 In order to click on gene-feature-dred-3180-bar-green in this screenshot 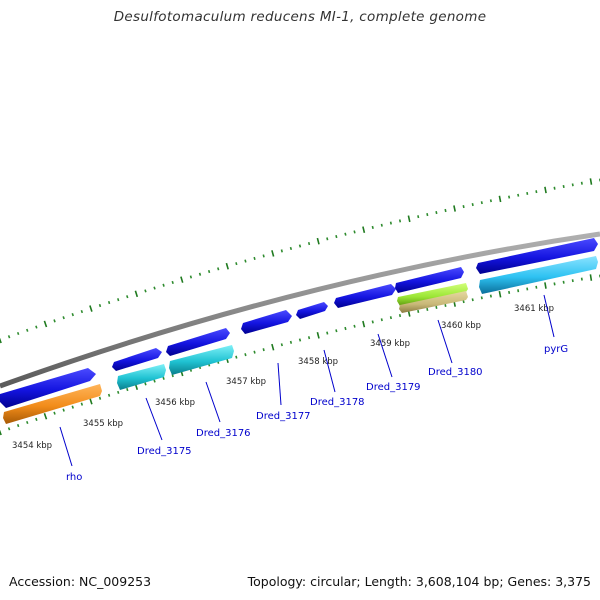, I will do `click(432, 294)`.